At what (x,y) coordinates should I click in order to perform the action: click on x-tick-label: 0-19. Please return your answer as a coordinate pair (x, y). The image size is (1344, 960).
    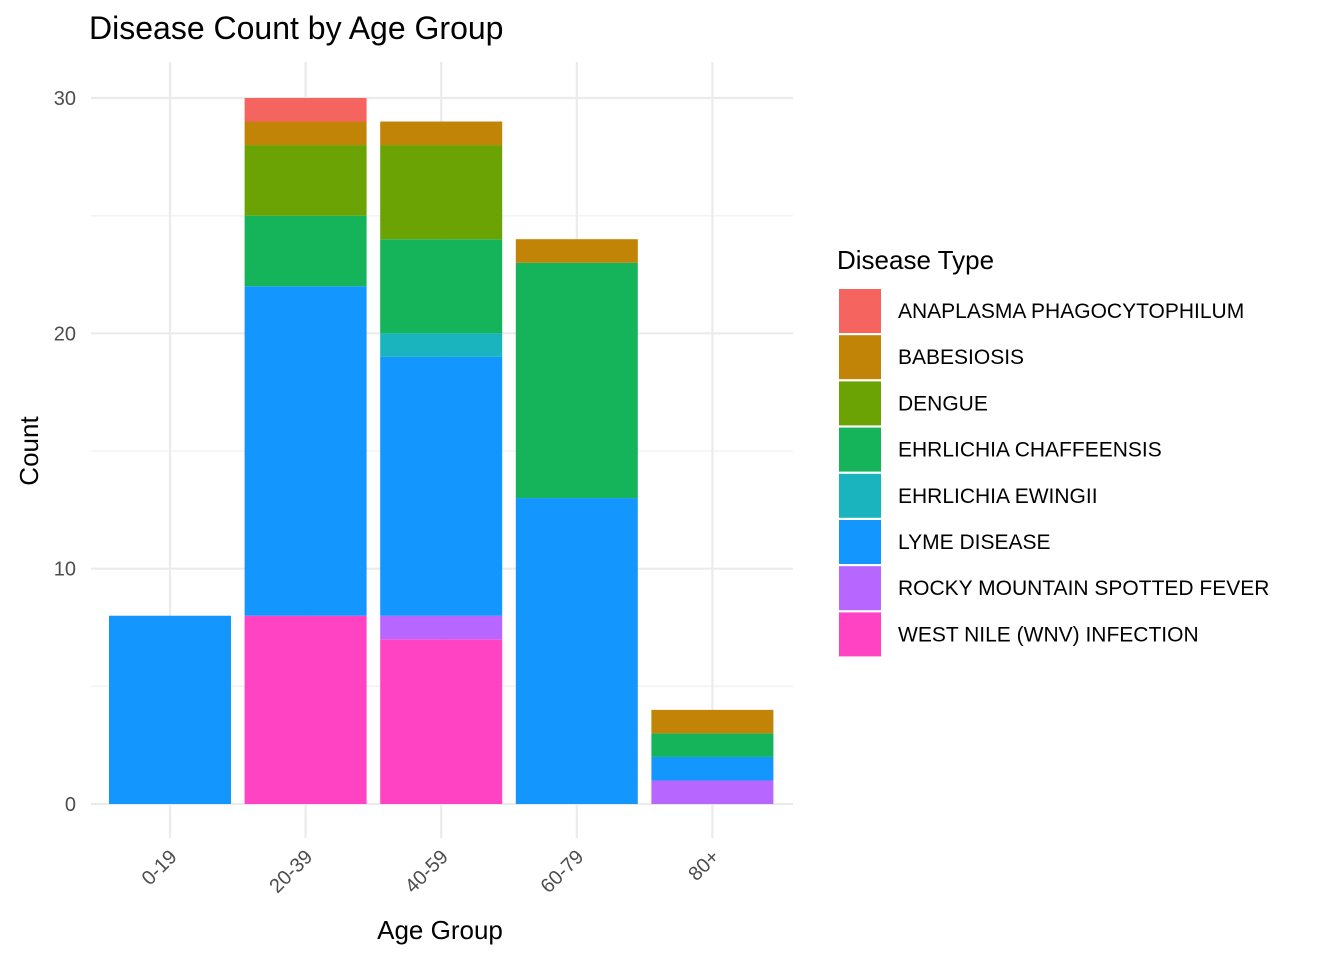
    Looking at the image, I should click on (160, 868).